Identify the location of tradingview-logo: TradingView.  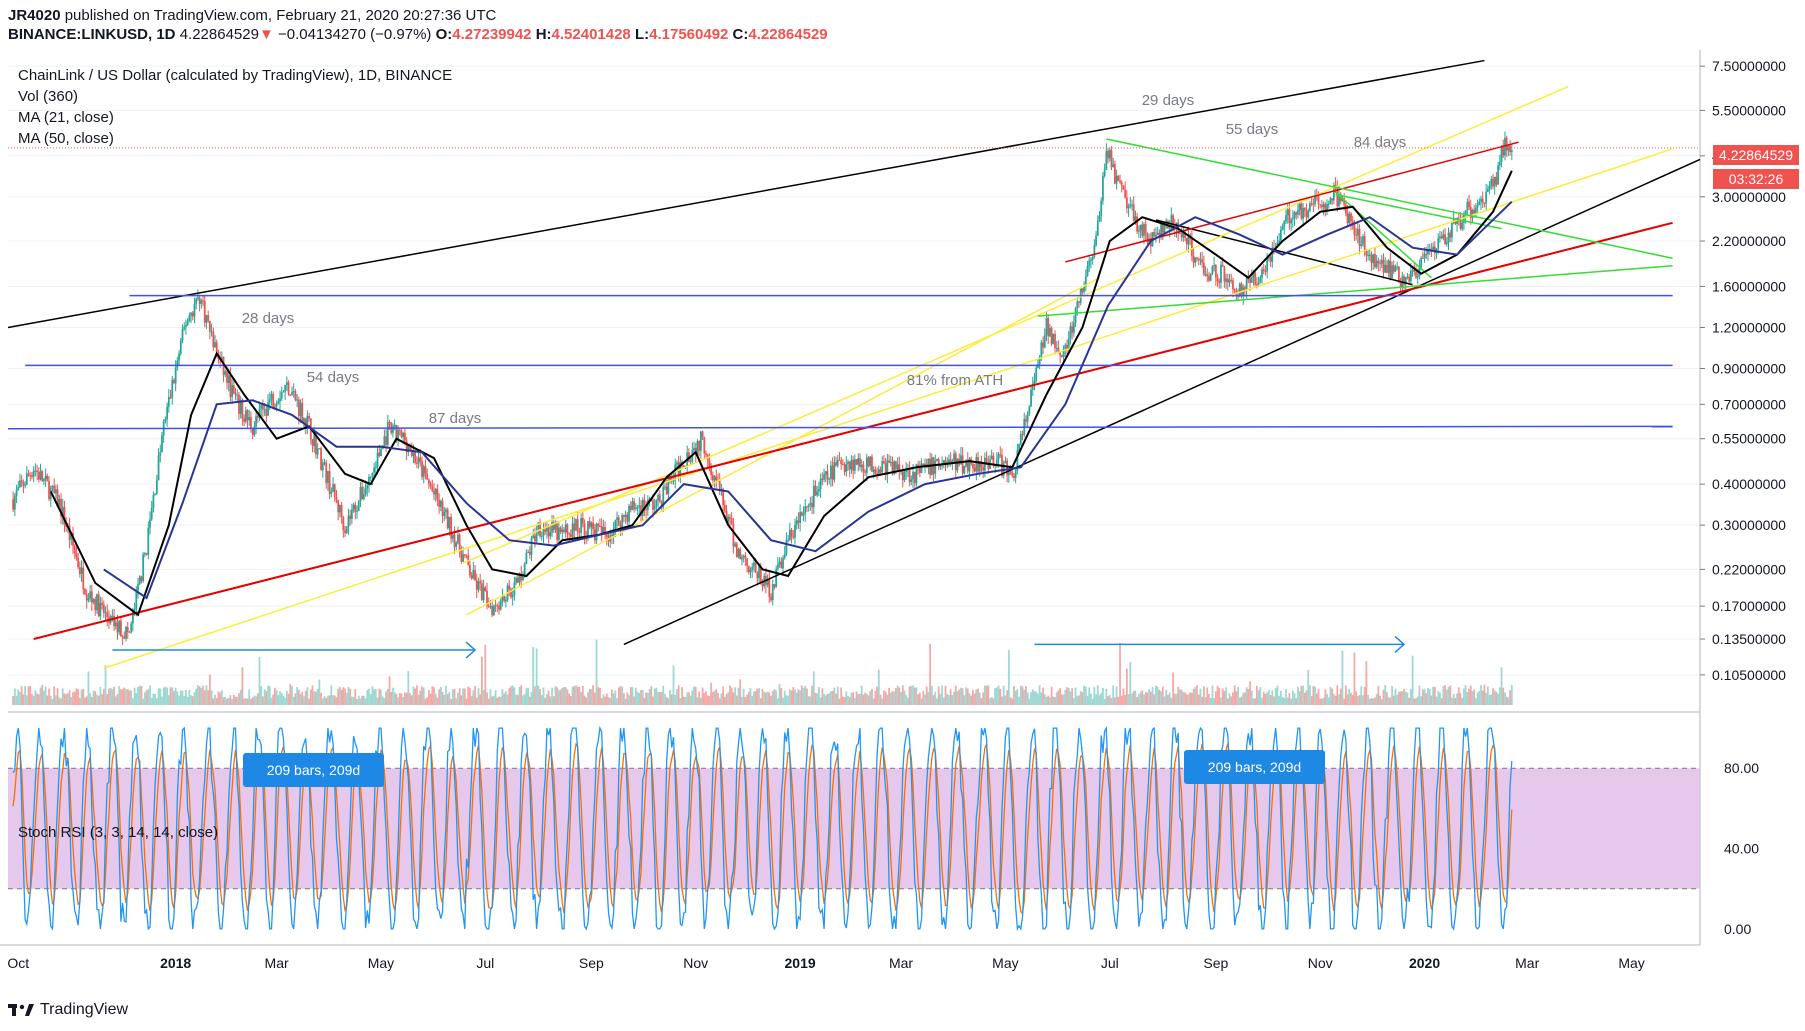
(68, 1010).